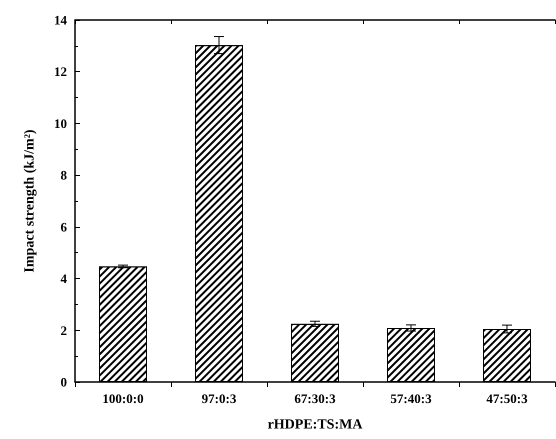 The width and height of the screenshot is (556, 439). I want to click on y-tick-label: 8, so click(64, 175).